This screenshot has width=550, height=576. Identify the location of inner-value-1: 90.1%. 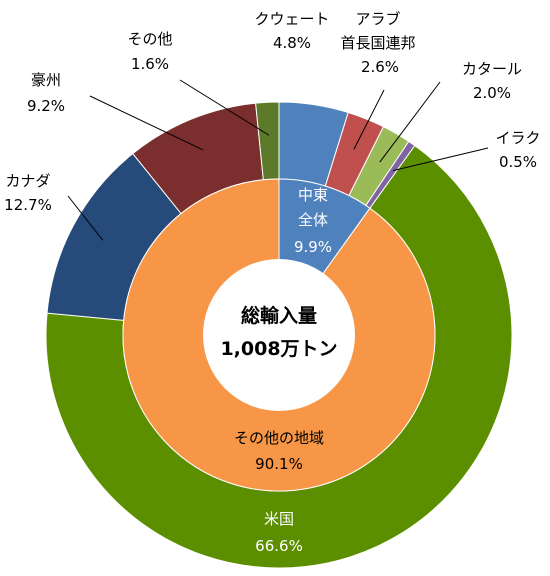
(279, 464).